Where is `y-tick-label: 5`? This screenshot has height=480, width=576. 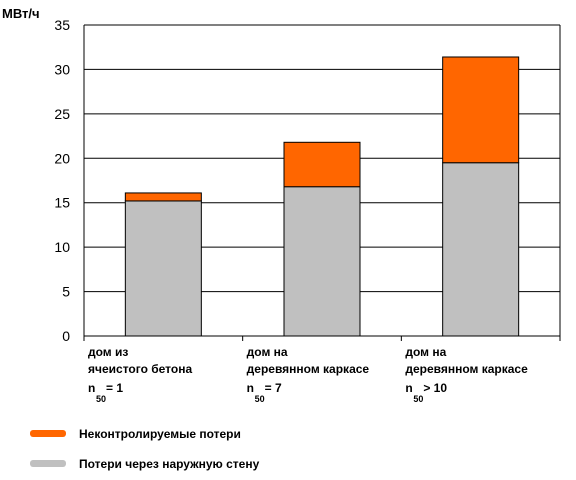 y-tick-label: 5 is located at coordinates (66, 292).